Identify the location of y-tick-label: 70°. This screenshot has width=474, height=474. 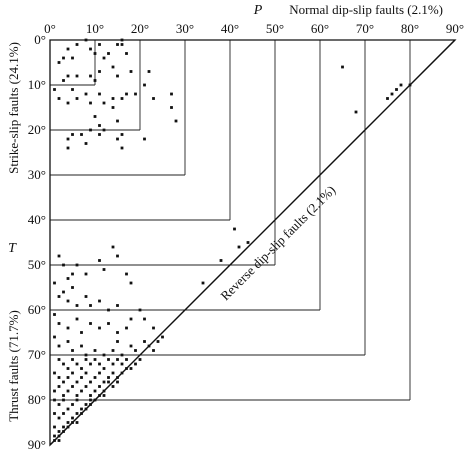
(37, 354).